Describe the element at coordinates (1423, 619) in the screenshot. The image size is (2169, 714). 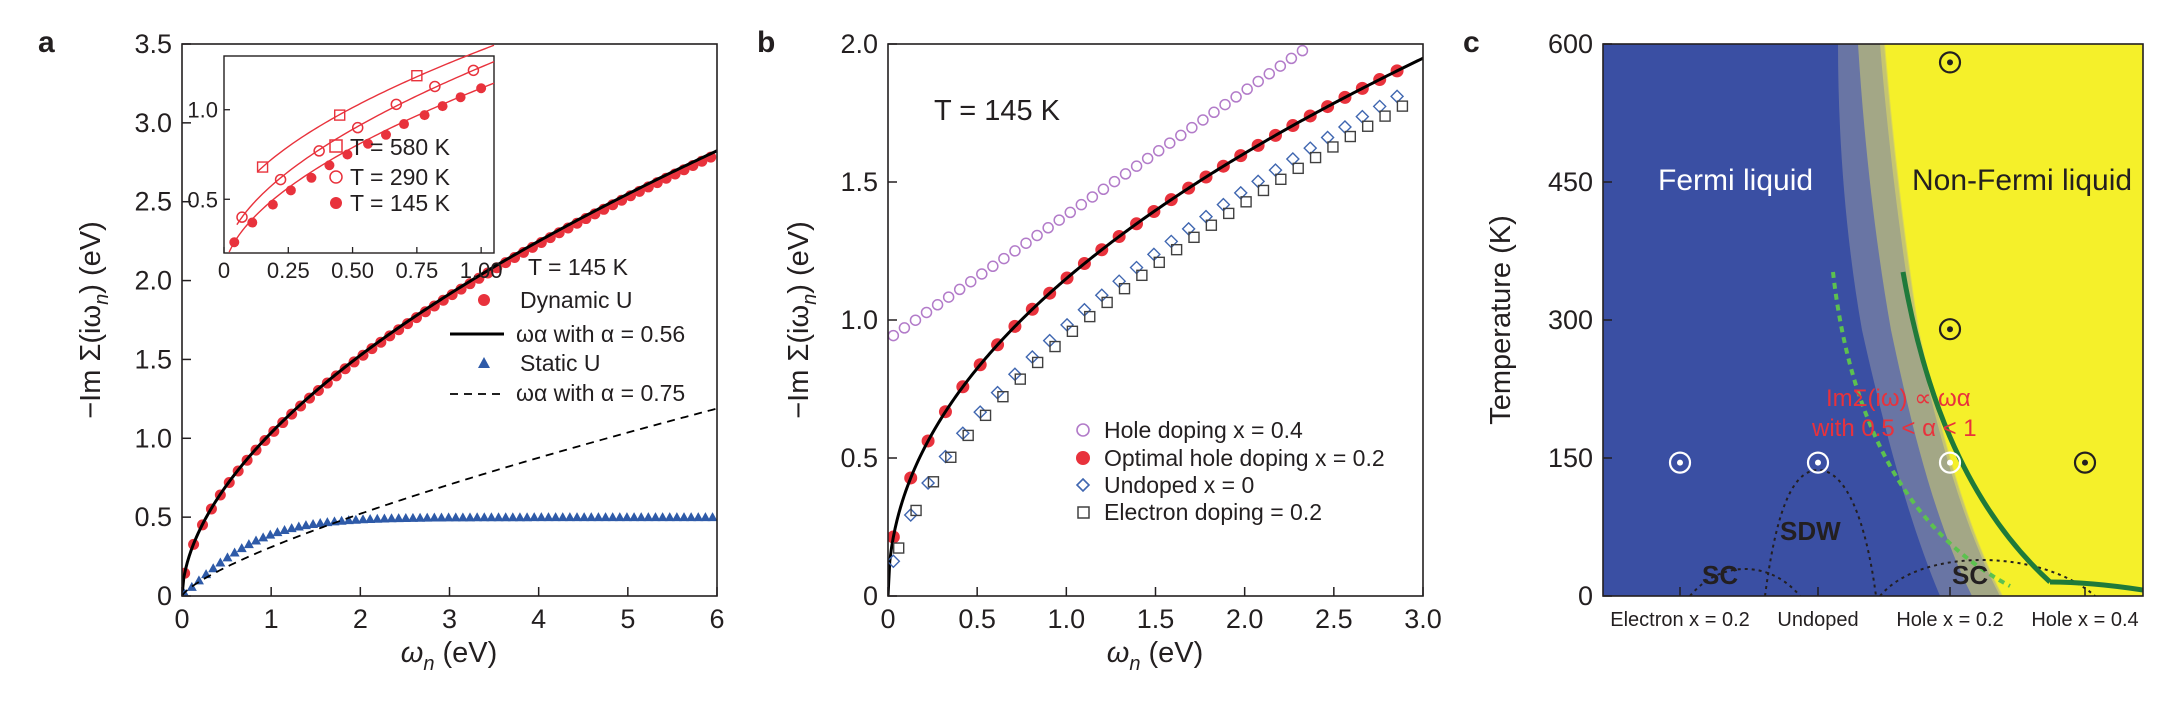
I see `x-tick-label: 3.0` at that location.